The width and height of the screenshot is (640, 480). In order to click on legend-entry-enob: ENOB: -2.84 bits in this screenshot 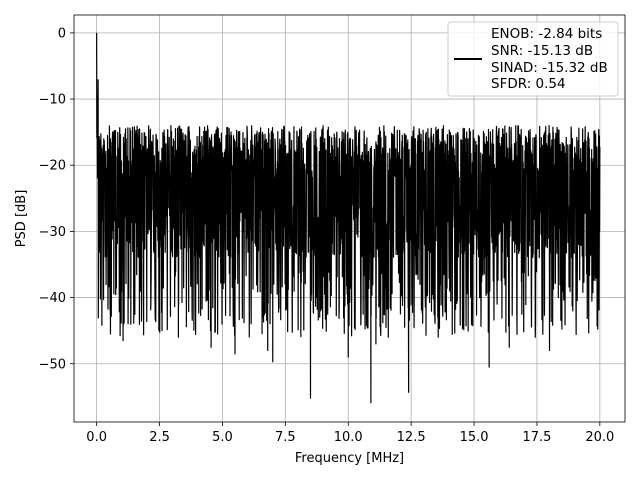, I will do `click(546, 34)`.